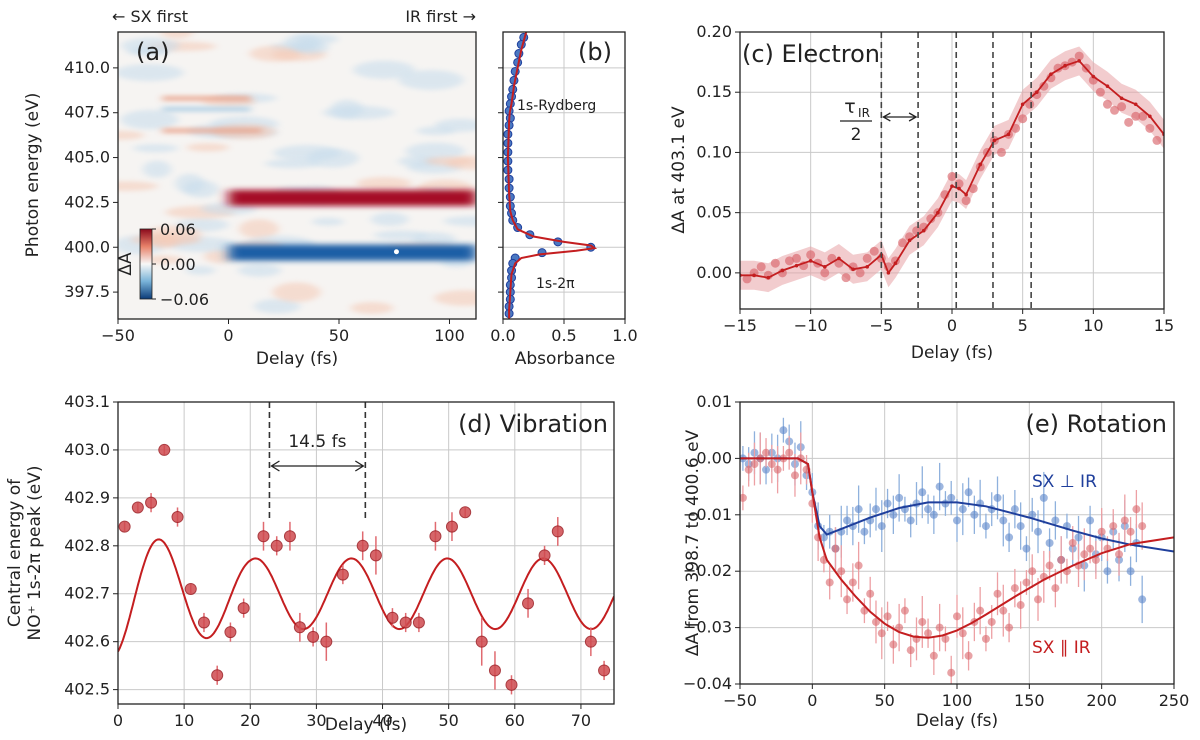 This screenshot has width=1200, height=740. What do you see at coordinates (714, 457) in the screenshot?
I see `y-tick-label: 0.00` at bounding box center [714, 457].